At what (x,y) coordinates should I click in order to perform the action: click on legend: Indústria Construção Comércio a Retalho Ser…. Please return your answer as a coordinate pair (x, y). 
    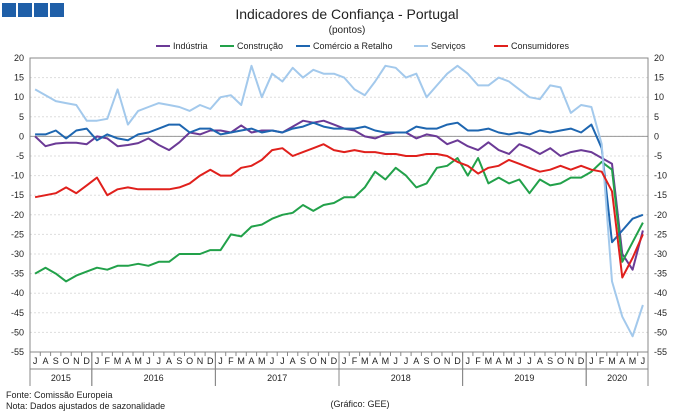
    Looking at the image, I should click on (363, 46).